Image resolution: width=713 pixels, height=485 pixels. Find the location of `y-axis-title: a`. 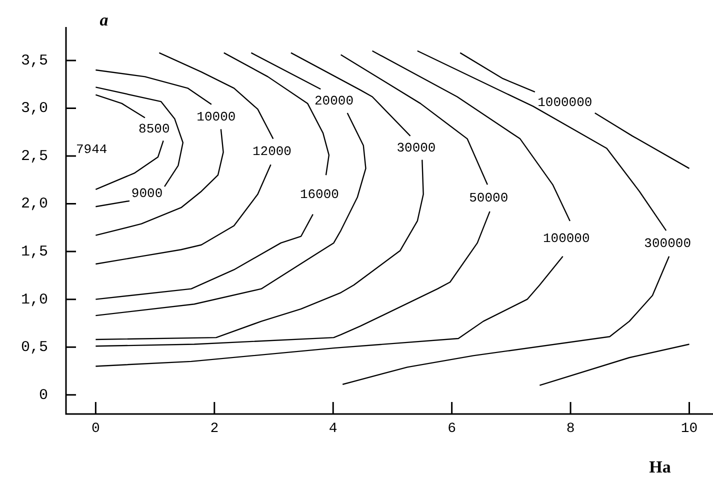

y-axis-title: a is located at coordinates (104, 20).